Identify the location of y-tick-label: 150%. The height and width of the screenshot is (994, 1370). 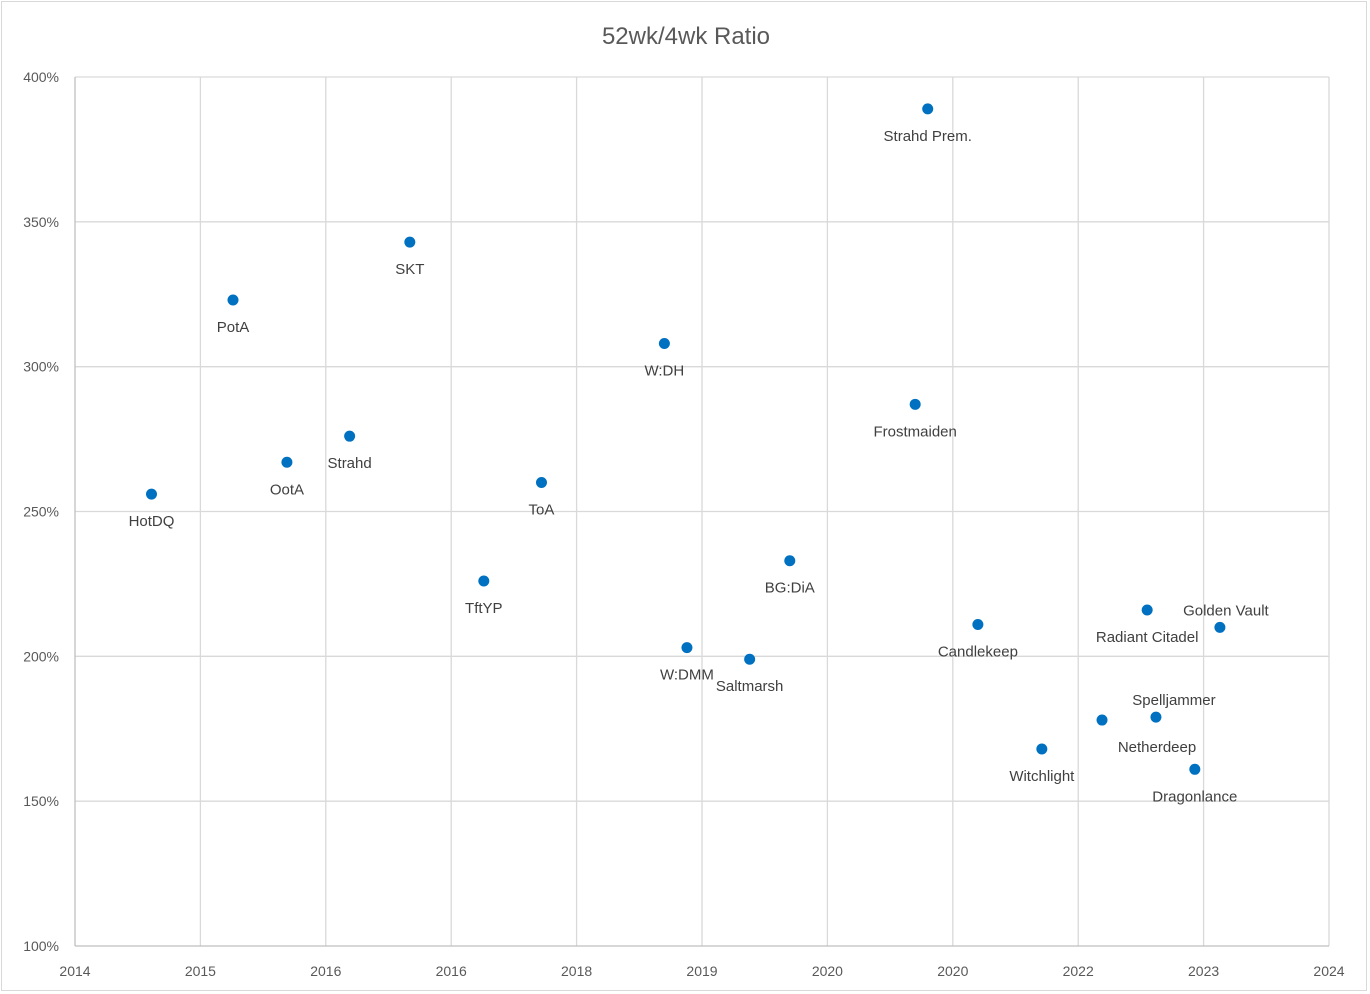
(41, 801).